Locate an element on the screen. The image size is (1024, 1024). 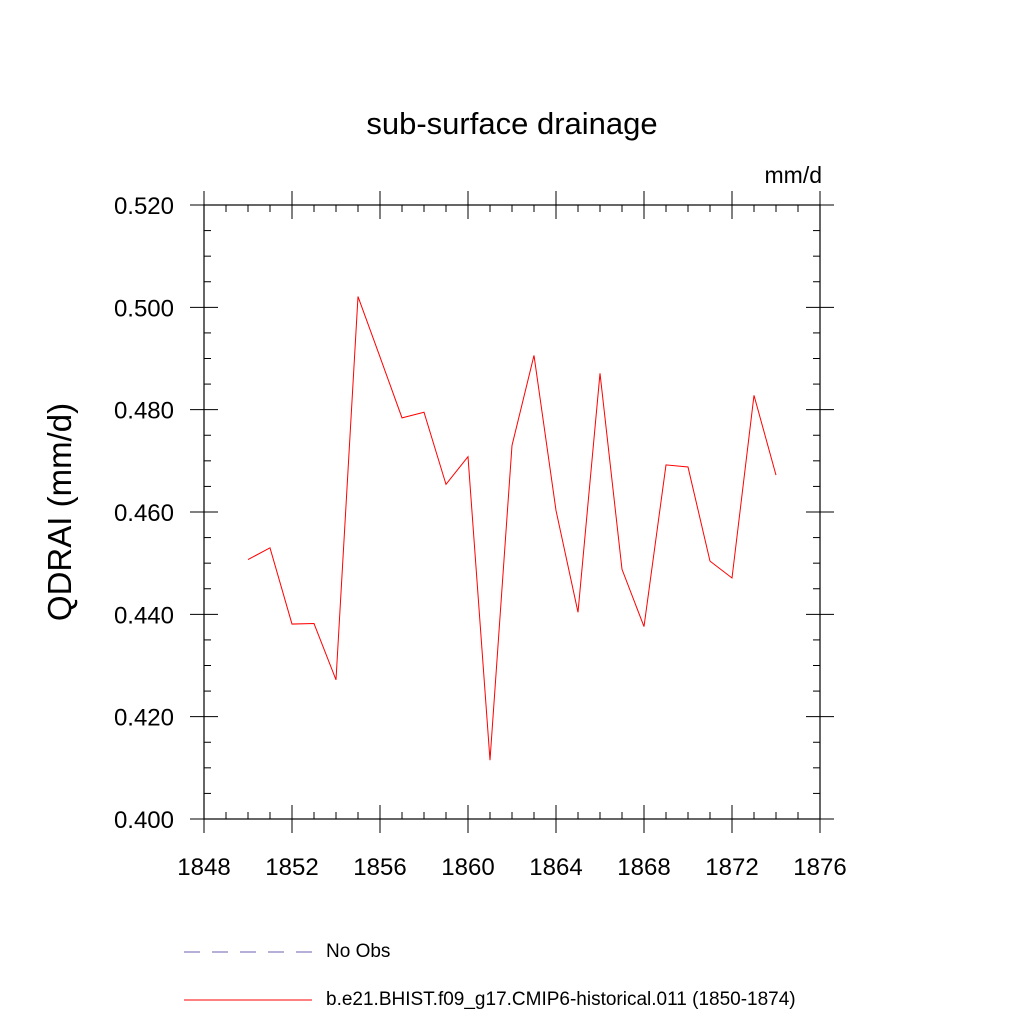
x-tick-label: 1876 is located at coordinates (819, 867).